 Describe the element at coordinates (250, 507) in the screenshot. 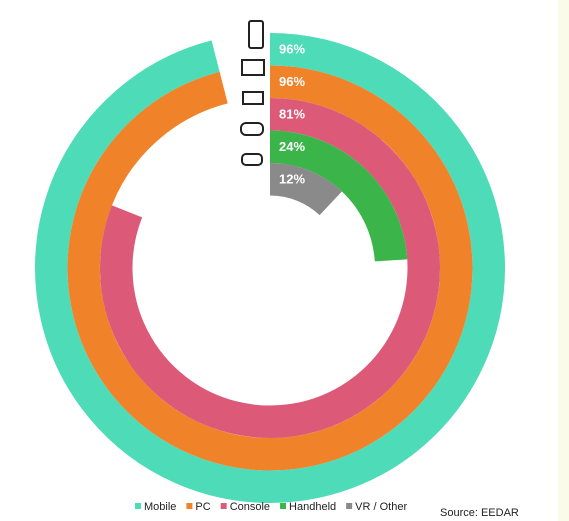

I see `legend-label: Console` at that location.